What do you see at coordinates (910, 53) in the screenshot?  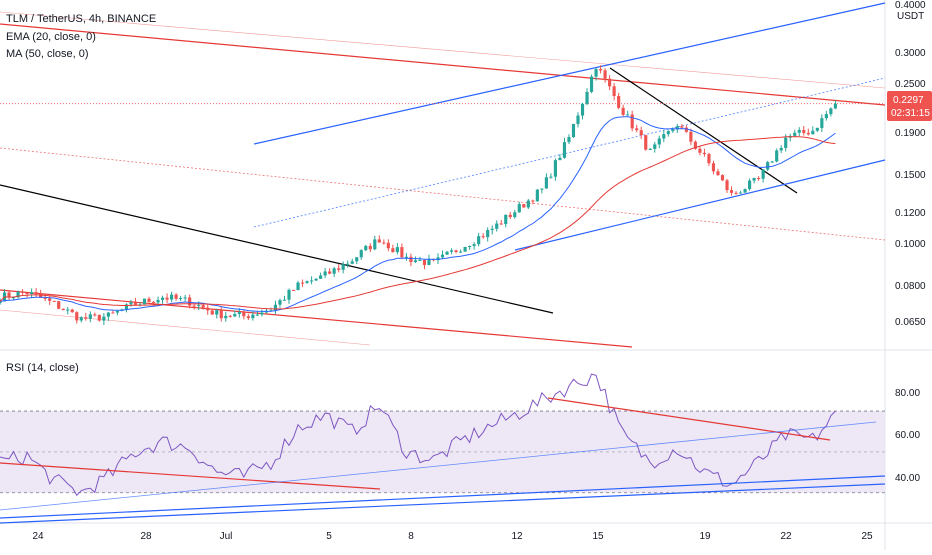 I see `price-tick: 0.3000` at bounding box center [910, 53].